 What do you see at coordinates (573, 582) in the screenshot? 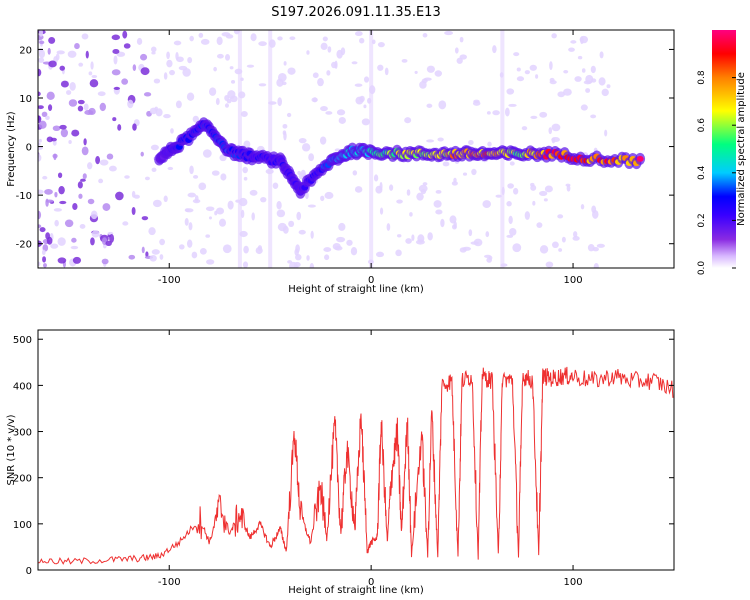
I see `x-tick-label: 100` at bounding box center [573, 582].